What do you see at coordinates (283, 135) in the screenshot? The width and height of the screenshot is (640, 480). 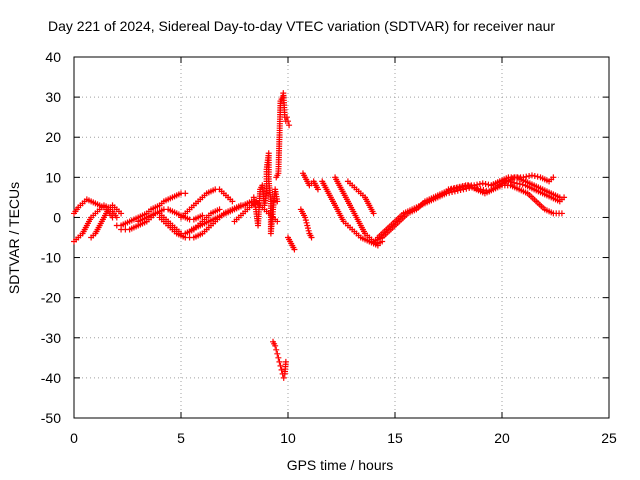 I see `series-spike-high` at bounding box center [283, 135].